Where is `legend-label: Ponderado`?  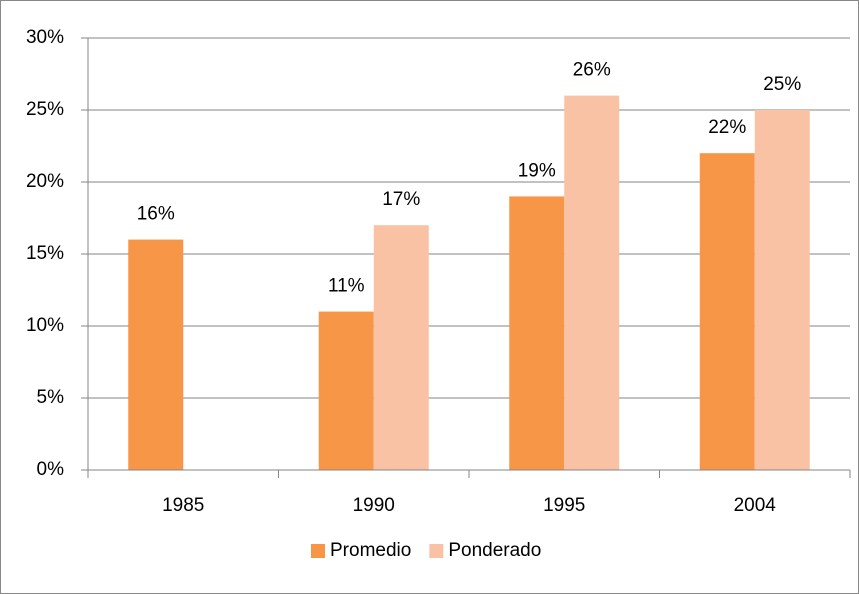
legend-label: Ponderado is located at coordinates (494, 550).